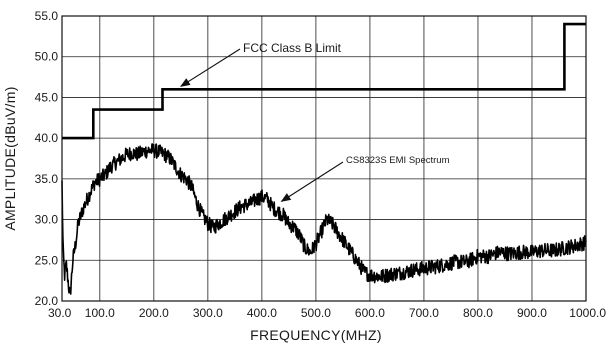 The width and height of the screenshot is (606, 347). Describe the element at coordinates (47, 138) in the screenshot. I see `y-tick-label: 40.0` at that location.